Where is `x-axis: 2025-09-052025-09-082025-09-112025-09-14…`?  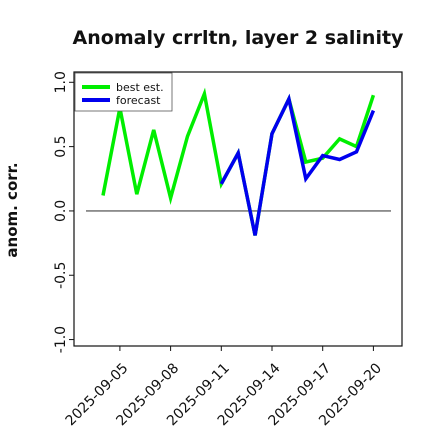 x-axis: 2025-09-052025-09-082025-09-112025-09-14… is located at coordinates (224, 387).